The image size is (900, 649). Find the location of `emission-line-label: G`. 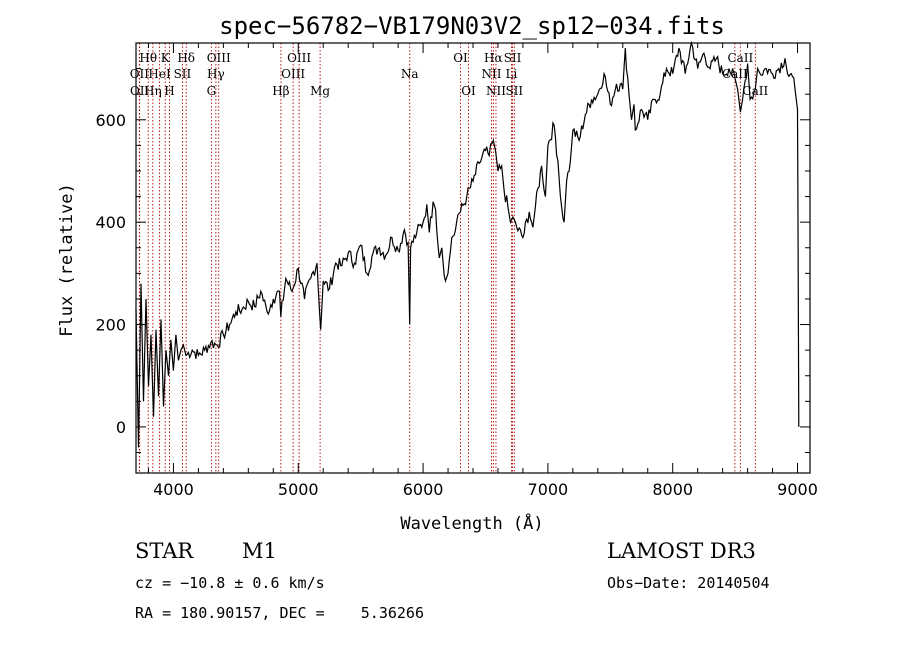

emission-line-label: G is located at coordinates (212, 91).